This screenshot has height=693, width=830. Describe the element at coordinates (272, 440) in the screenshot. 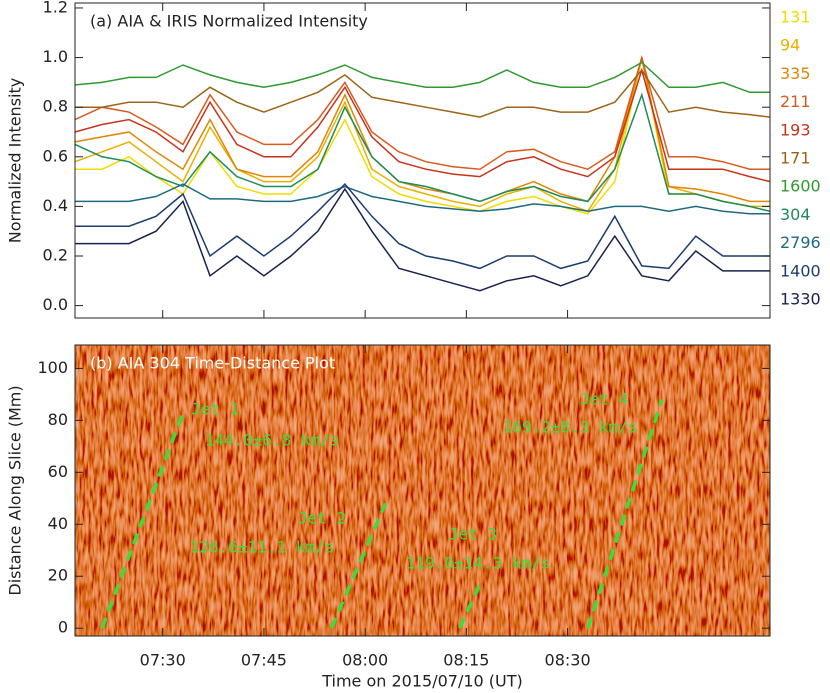

I see `speed-annotation: 144.0±6.8 km/s` at that location.